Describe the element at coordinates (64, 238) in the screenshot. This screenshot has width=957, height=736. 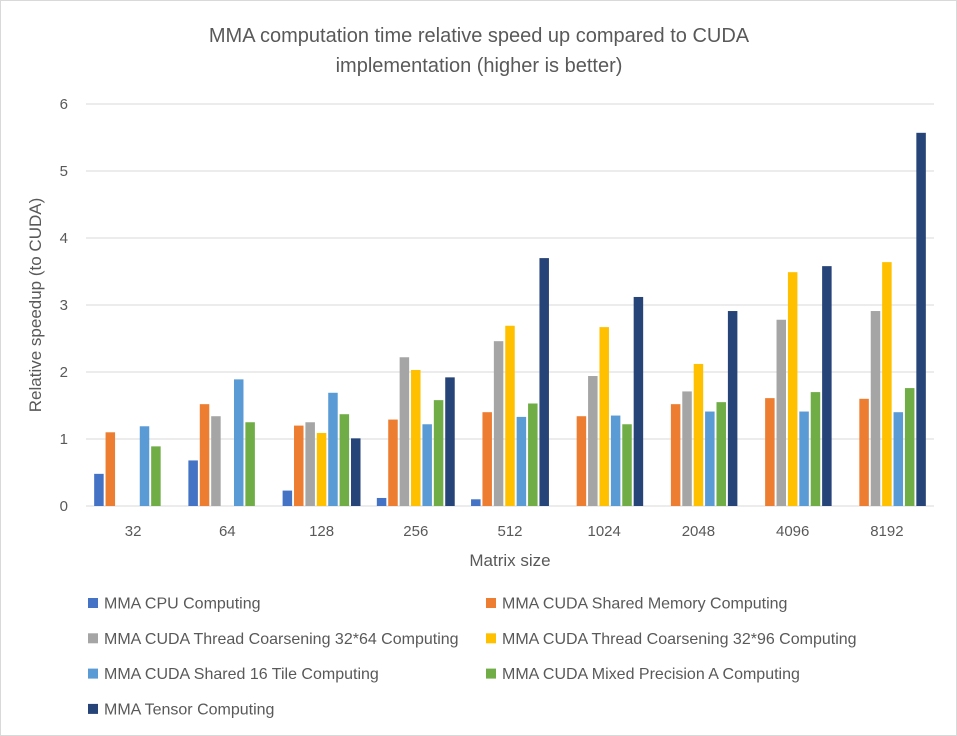
I see `y-tick-label: 4` at that location.